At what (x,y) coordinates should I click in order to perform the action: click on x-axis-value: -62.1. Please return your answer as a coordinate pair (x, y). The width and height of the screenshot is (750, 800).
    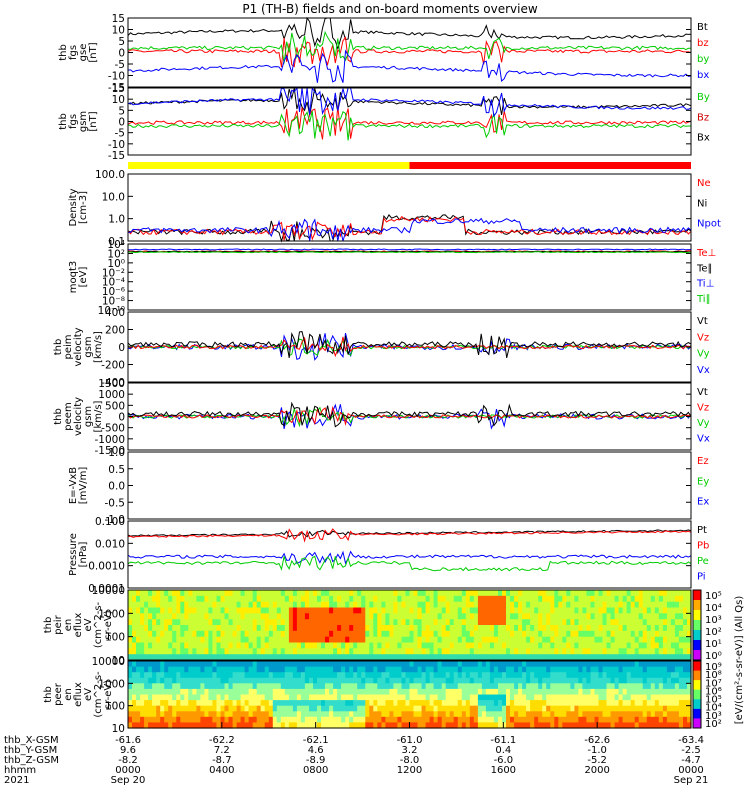
    Looking at the image, I should click on (316, 740).